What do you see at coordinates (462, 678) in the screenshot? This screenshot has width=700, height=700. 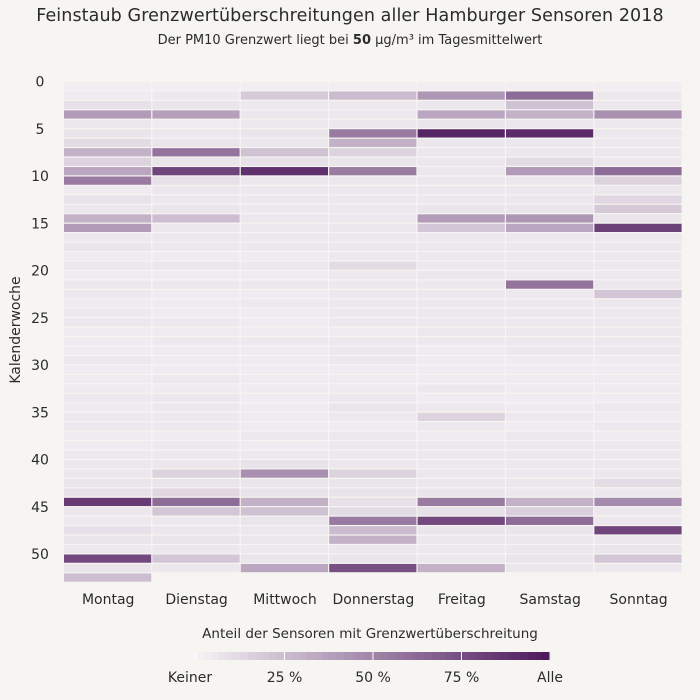 I see `legend-label: 75 %` at bounding box center [462, 678].